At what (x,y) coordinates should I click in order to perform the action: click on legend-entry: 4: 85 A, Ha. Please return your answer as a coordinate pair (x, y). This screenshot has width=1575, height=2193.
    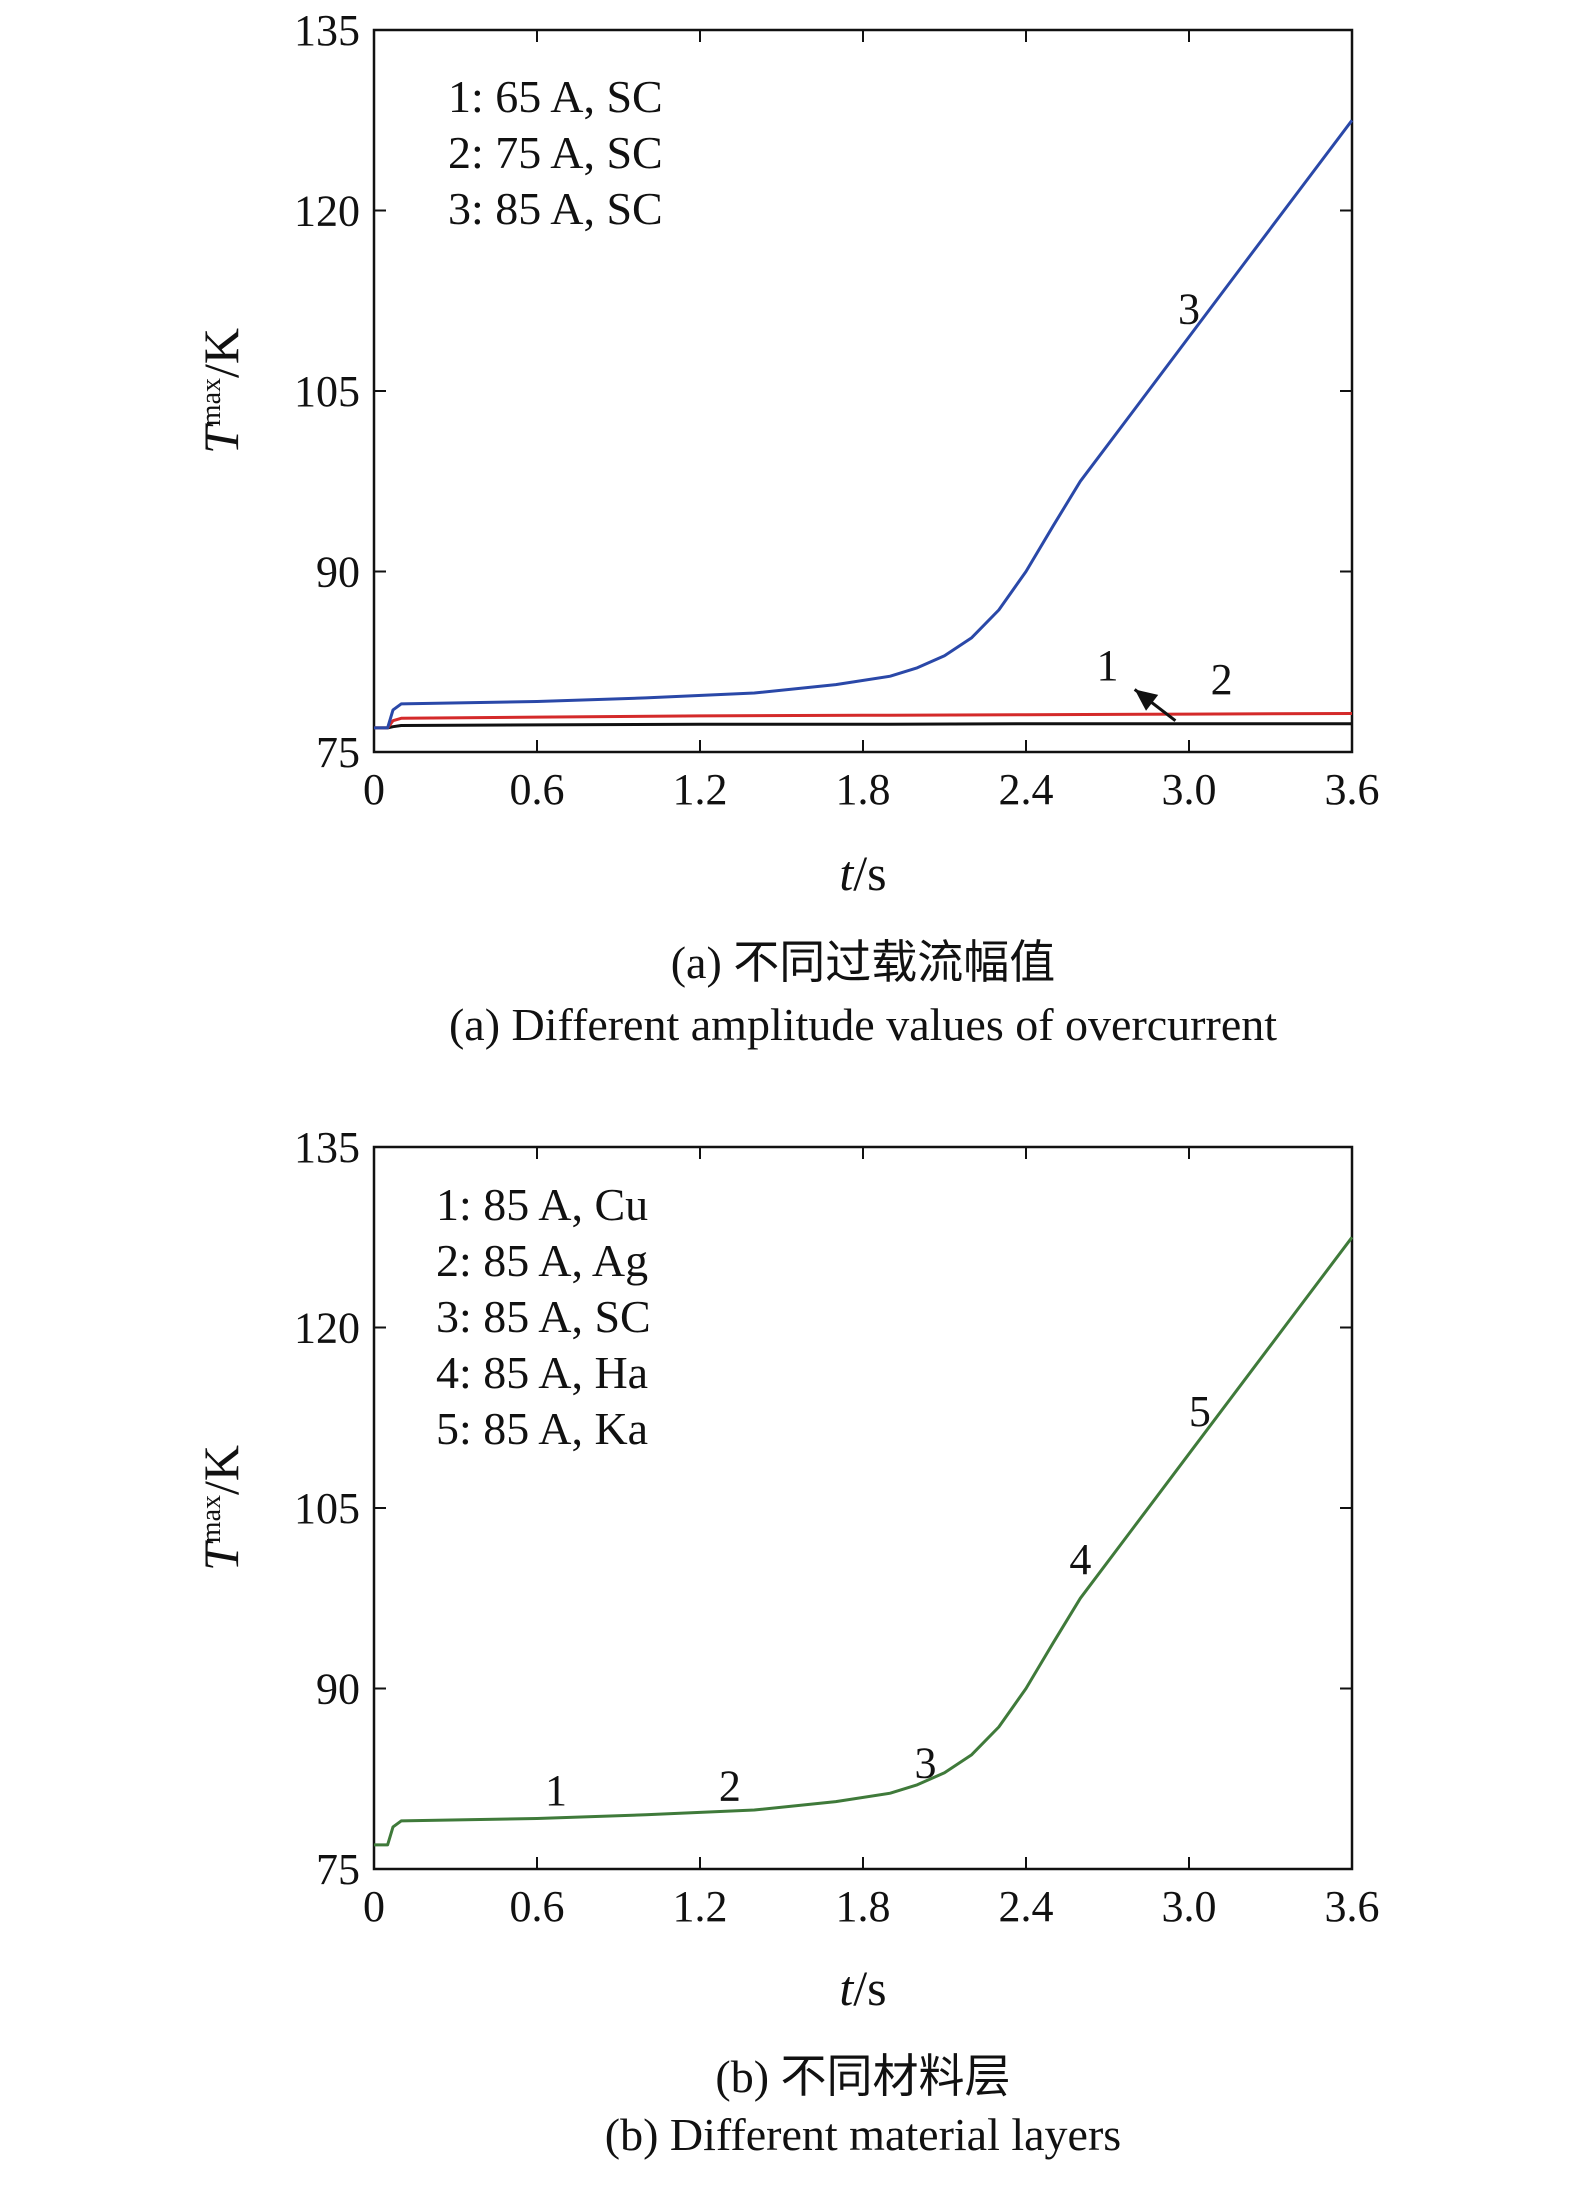
    Looking at the image, I should click on (542, 1372).